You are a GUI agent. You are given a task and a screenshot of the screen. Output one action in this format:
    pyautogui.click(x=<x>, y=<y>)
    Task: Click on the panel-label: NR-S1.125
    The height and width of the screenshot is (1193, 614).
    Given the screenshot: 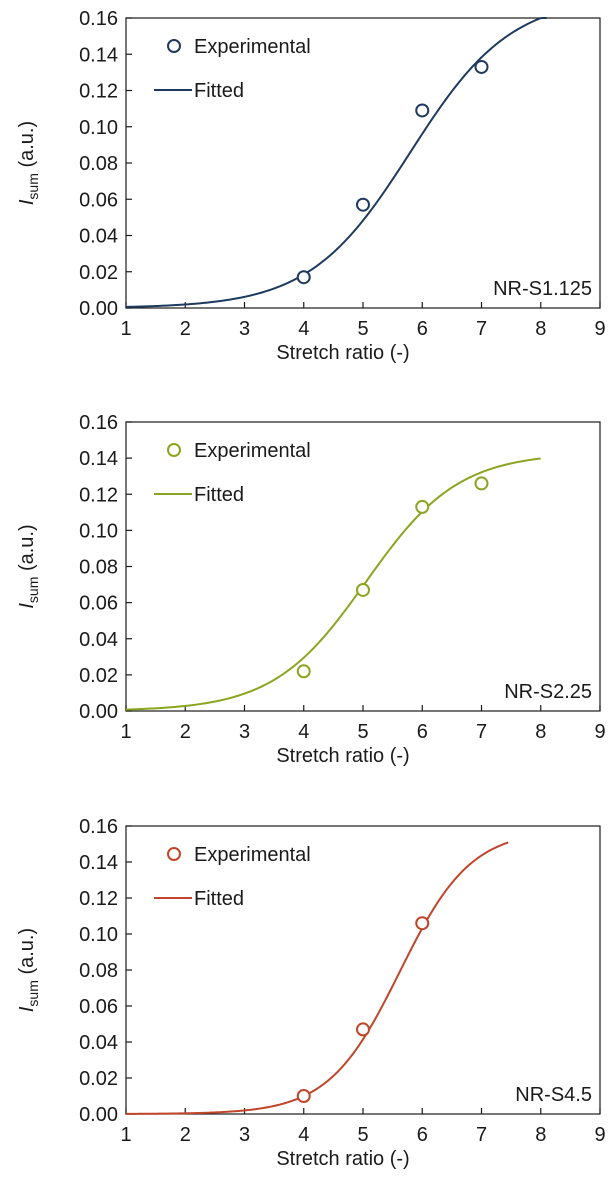 What is the action you would take?
    pyautogui.click(x=542, y=289)
    